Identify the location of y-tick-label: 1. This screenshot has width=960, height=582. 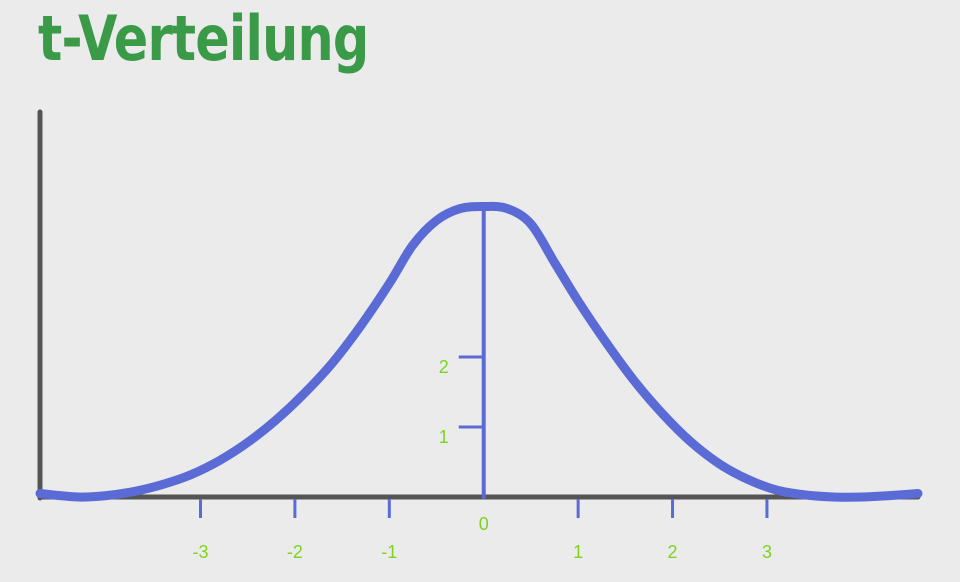
(444, 437).